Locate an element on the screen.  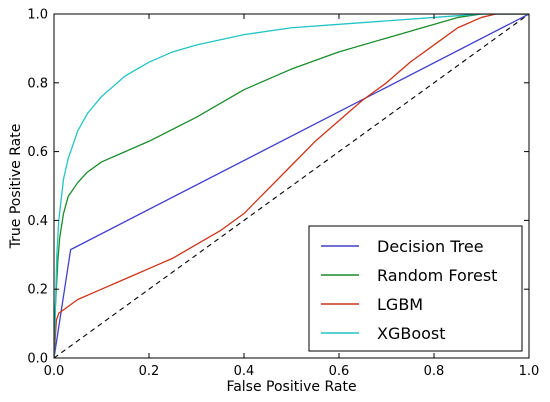
y-tick-label: 0.8 is located at coordinates (37, 83).